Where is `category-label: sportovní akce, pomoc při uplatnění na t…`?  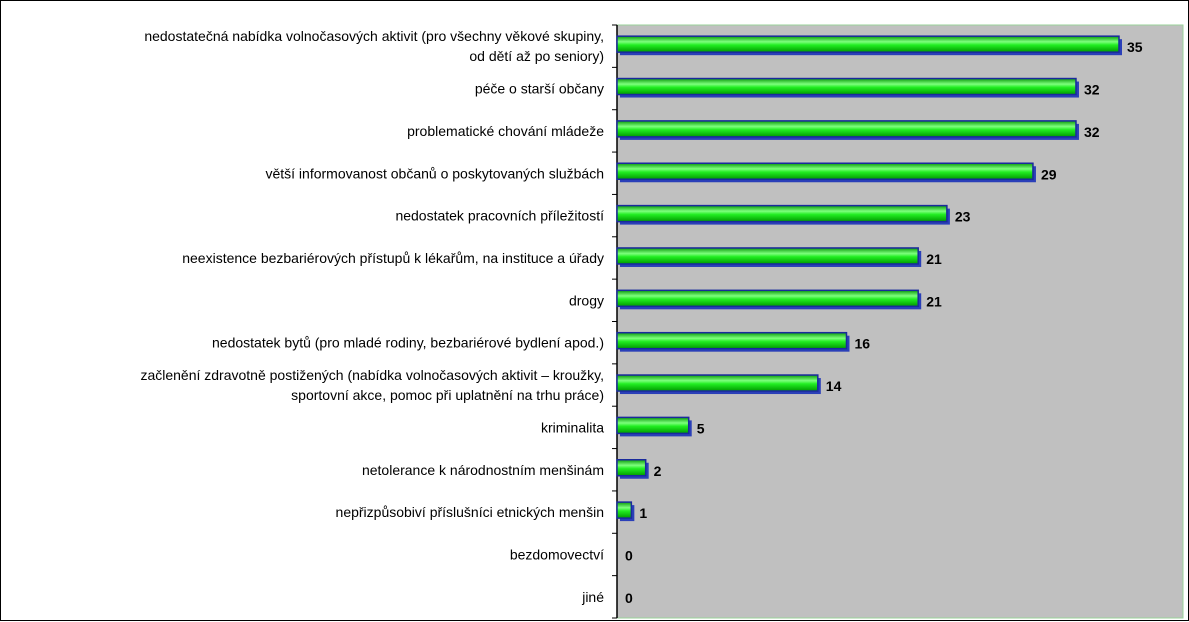
category-label: sportovní akce, pomoc při uplatnění na t… is located at coordinates (447, 395).